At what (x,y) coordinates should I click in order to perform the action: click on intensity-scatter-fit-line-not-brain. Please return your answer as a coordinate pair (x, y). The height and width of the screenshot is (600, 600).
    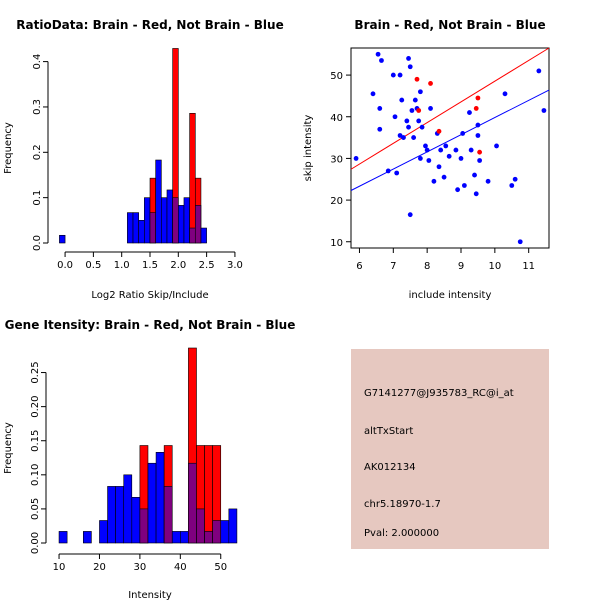
    Looking at the image, I should click on (450, 140).